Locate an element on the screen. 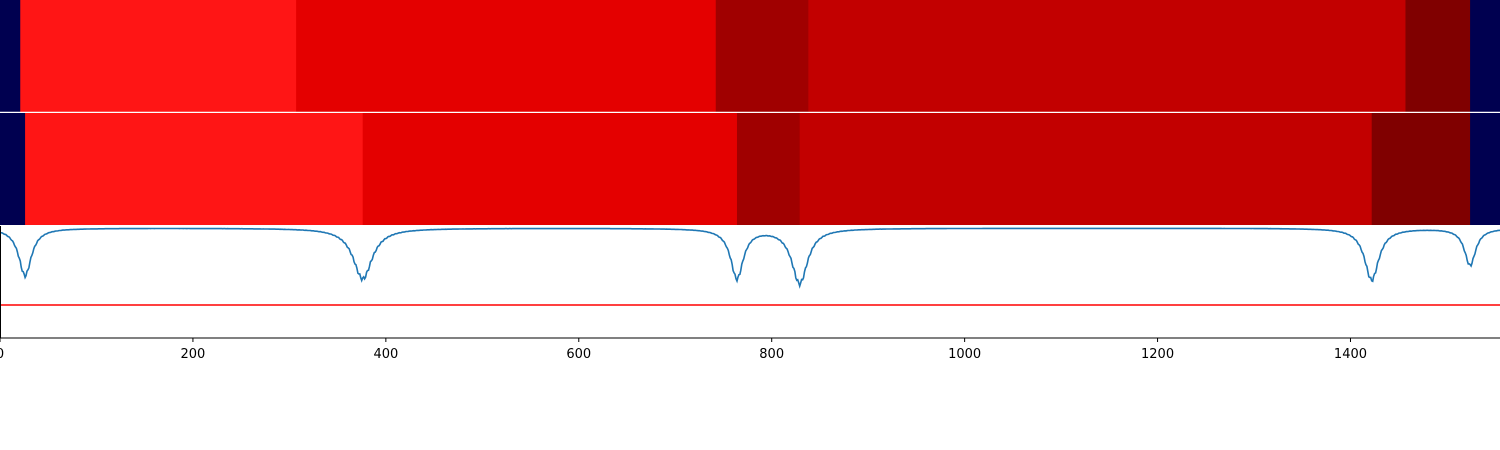 The image size is (1500, 450). series-line is located at coordinates (750, 258).